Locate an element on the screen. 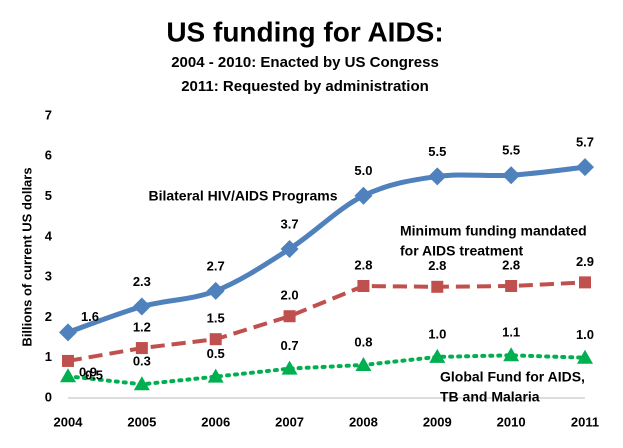  data-label: 2.7 is located at coordinates (216, 265).